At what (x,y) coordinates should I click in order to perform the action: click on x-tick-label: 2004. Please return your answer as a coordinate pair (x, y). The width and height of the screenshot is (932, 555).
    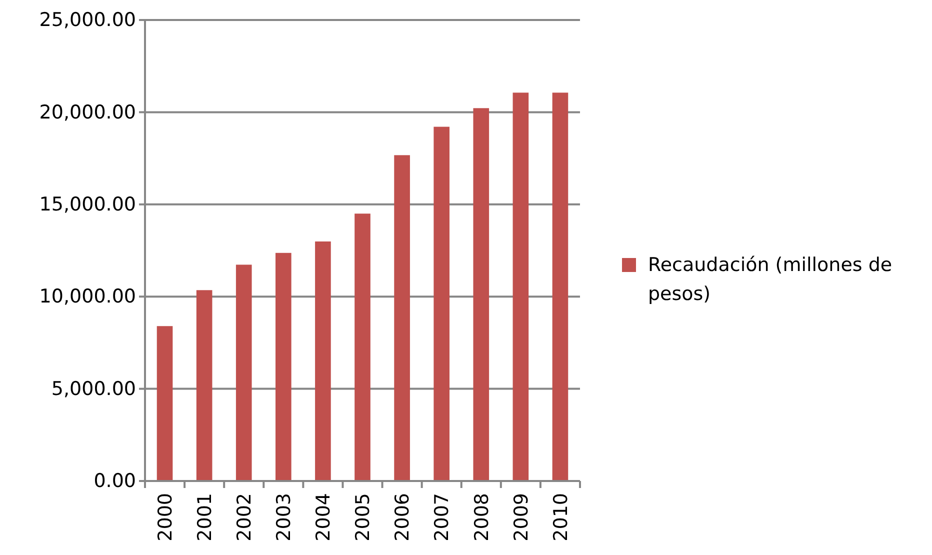
    Looking at the image, I should click on (323, 517).